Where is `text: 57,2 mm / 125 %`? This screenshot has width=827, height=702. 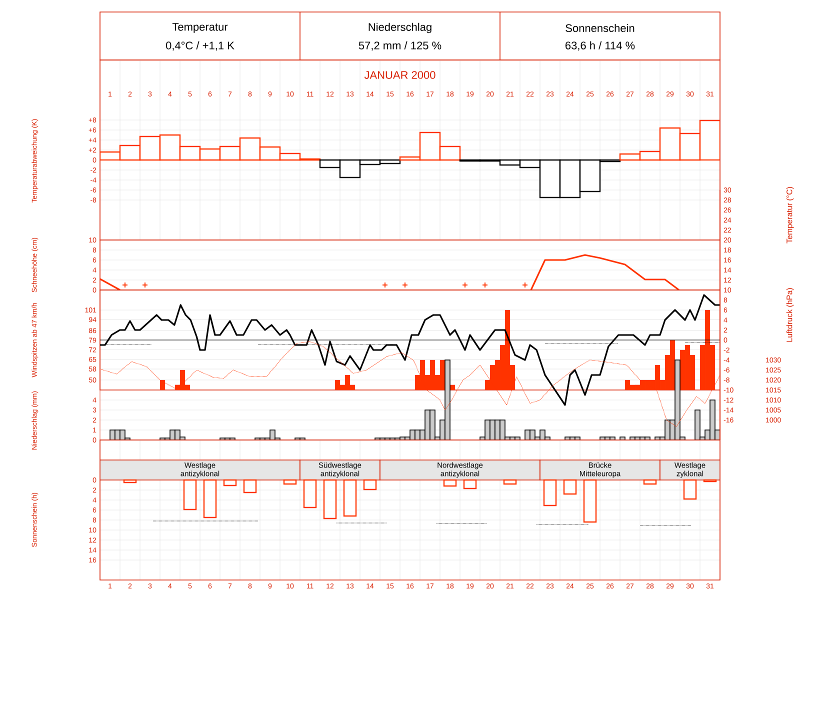 text: 57,2 mm / 125 % is located at coordinates (400, 46).